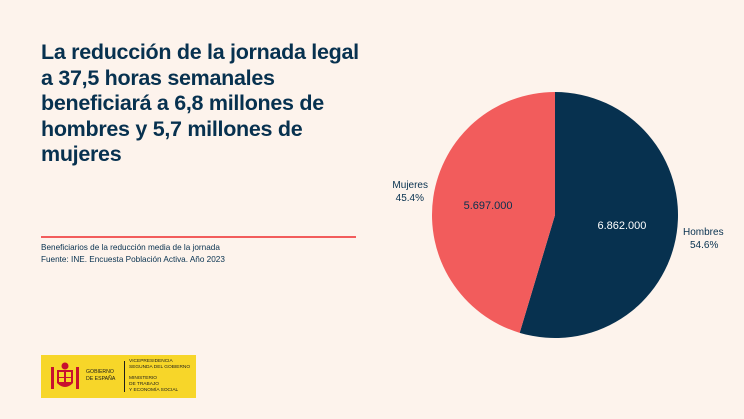  I want to click on slice-percent-label-mujeres: 45.4%, so click(410, 198).